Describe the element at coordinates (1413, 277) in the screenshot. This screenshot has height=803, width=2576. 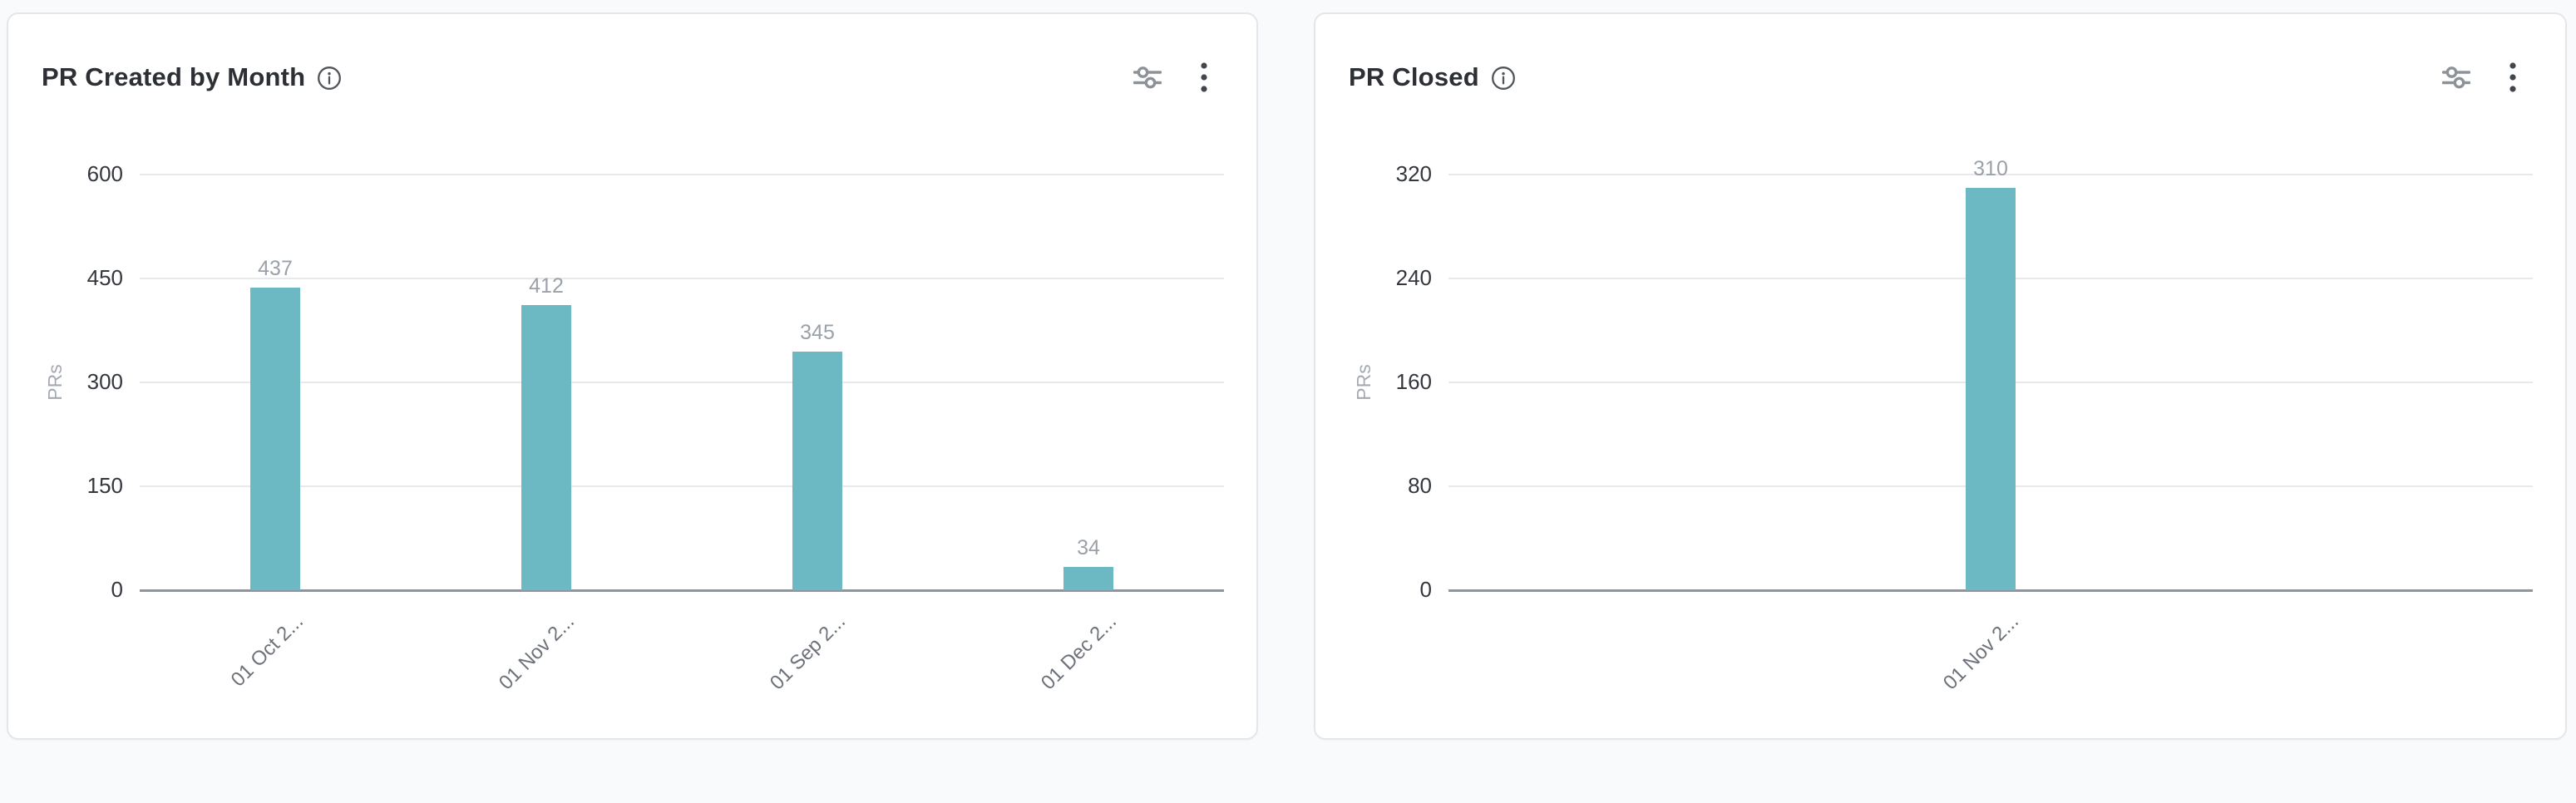
I see `y-axis-tick-label: 240` at that location.